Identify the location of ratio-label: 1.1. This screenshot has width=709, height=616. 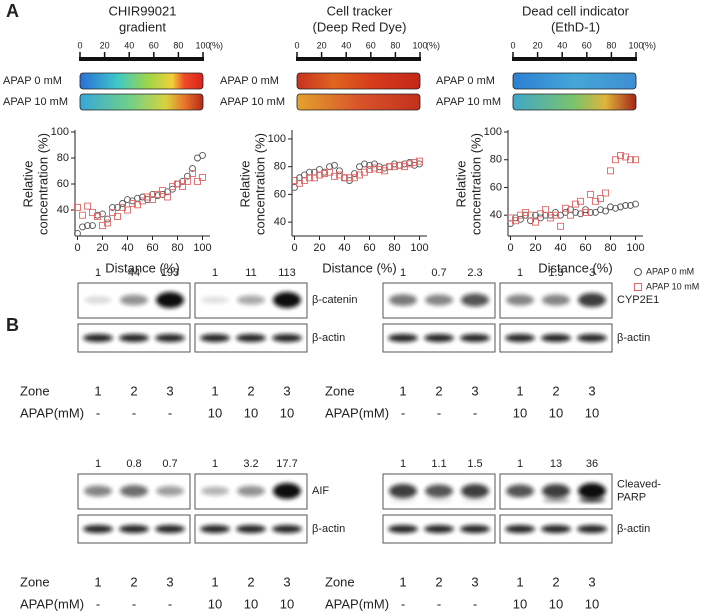
(438, 464).